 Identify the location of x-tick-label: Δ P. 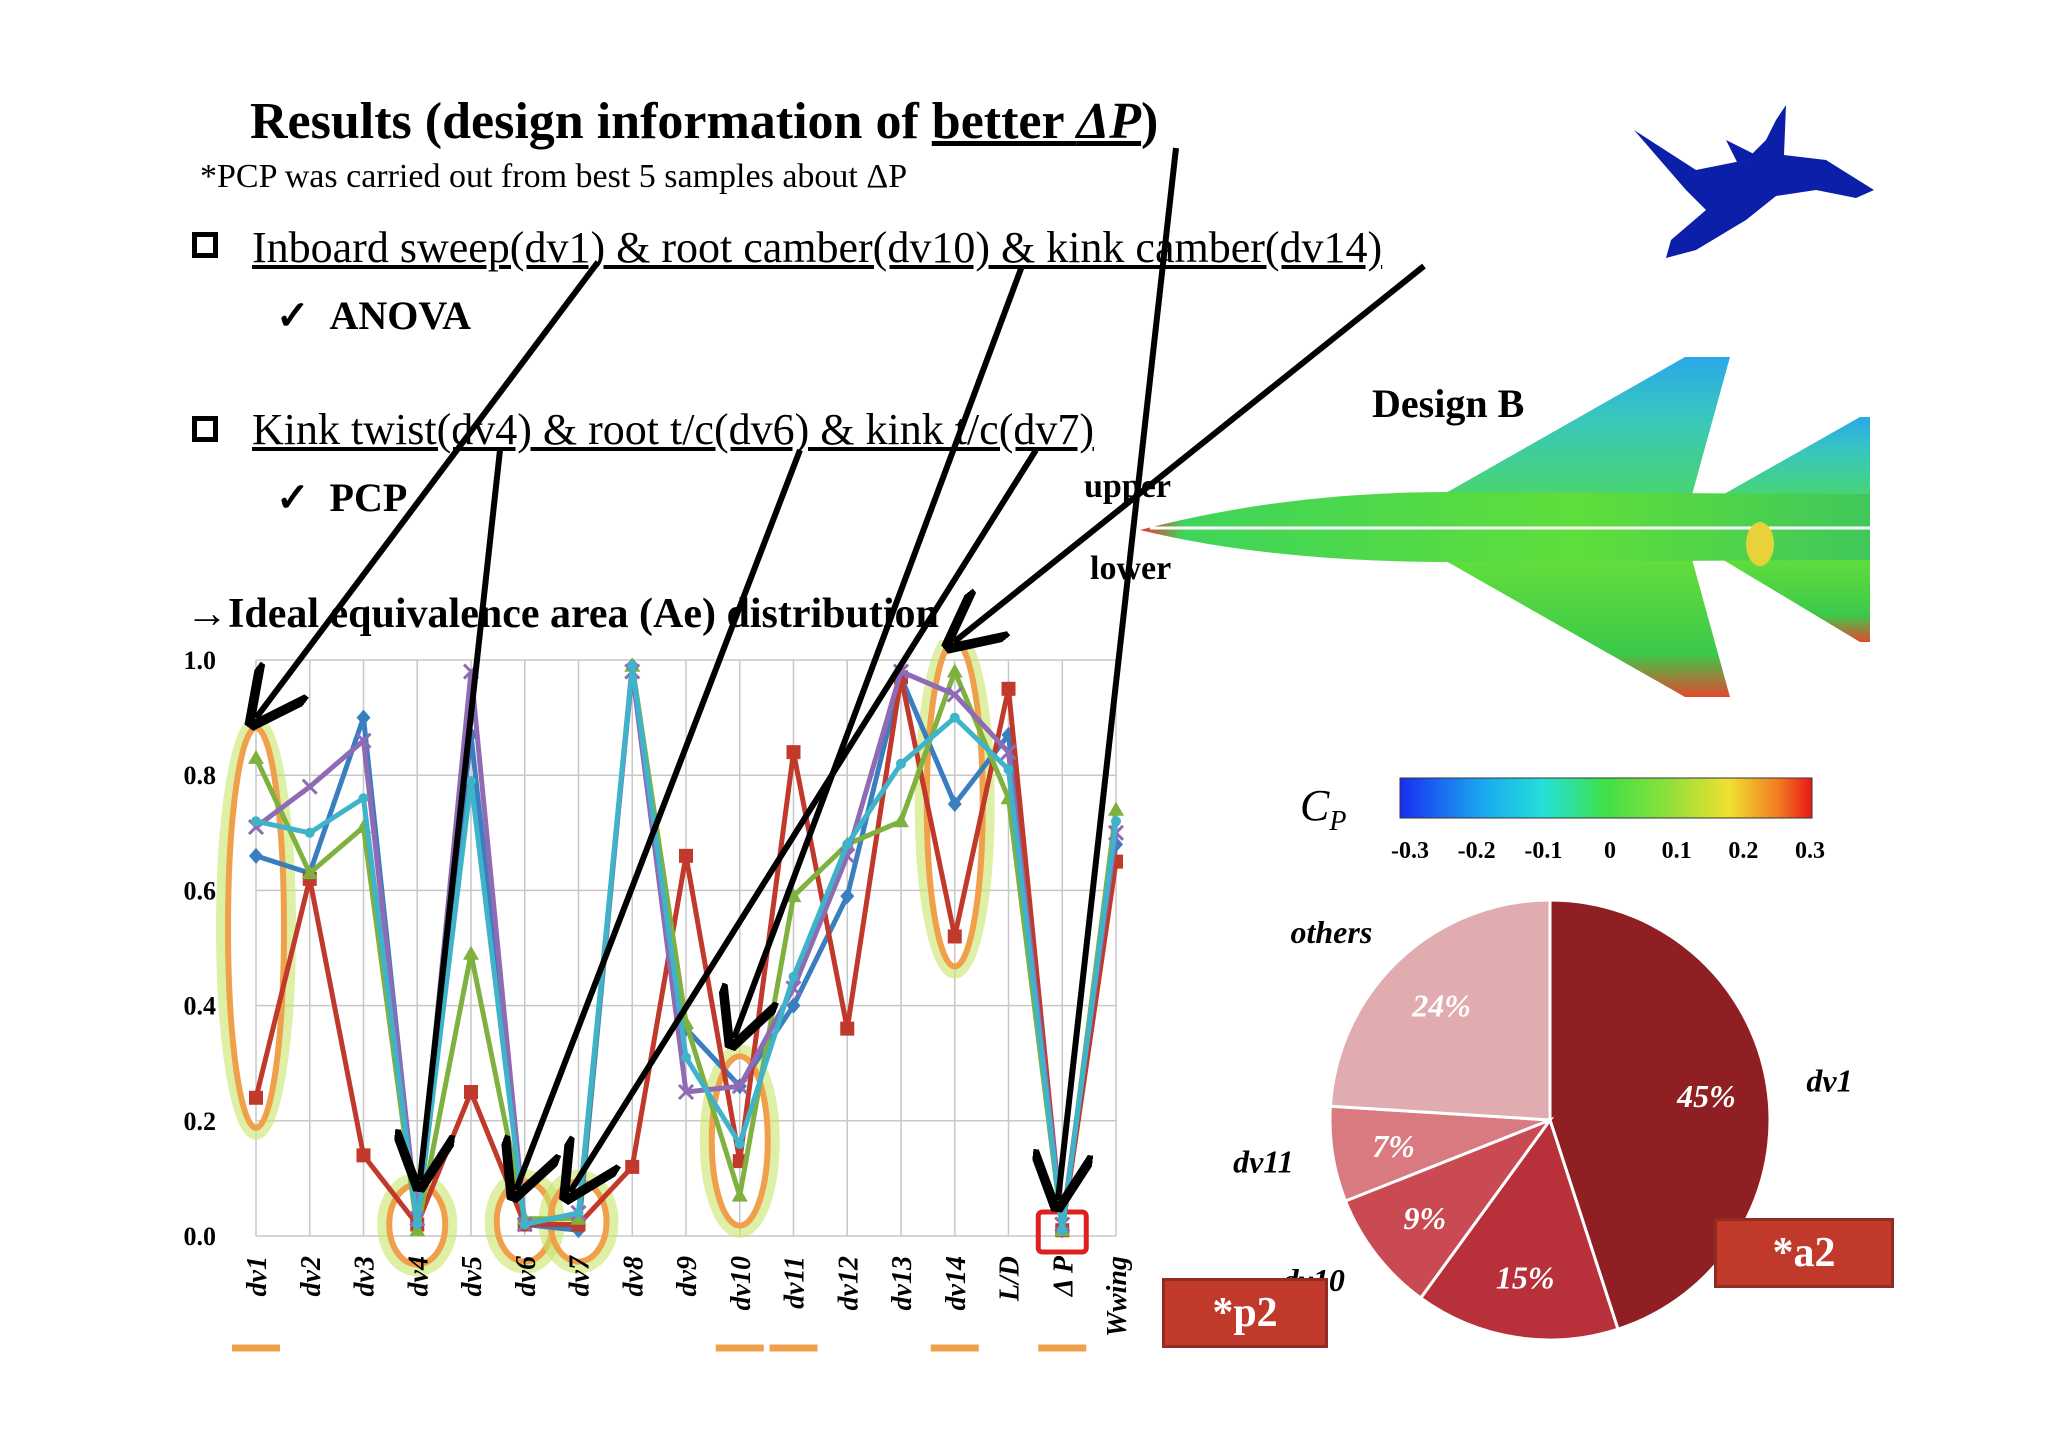
(1063, 1276).